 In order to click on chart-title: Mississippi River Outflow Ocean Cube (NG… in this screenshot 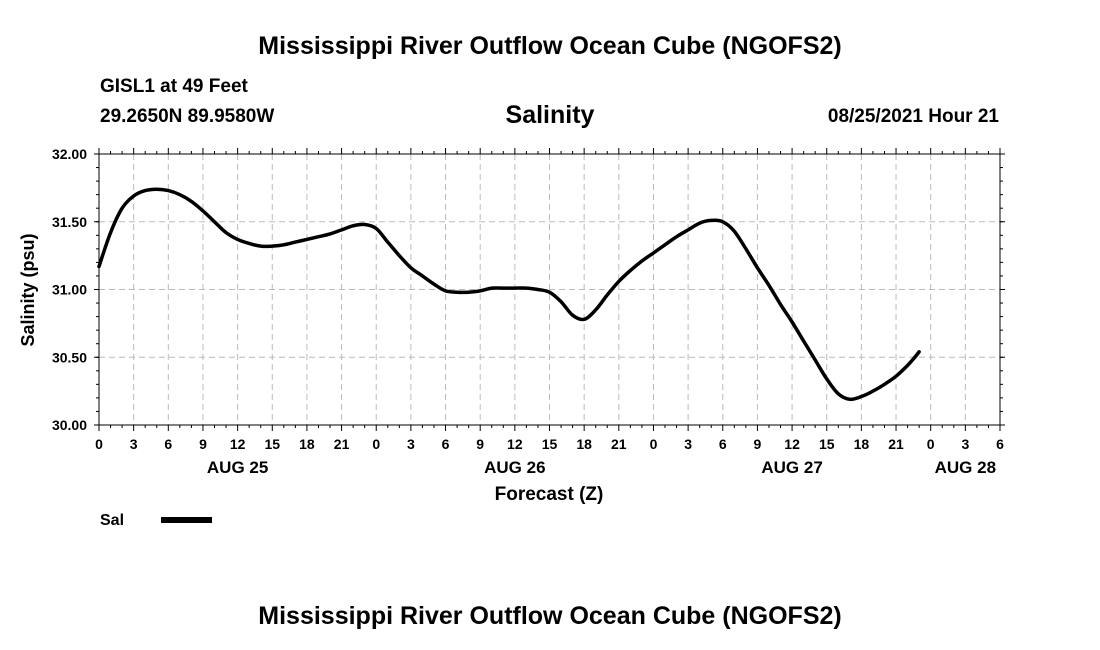, I will do `click(550, 46)`.